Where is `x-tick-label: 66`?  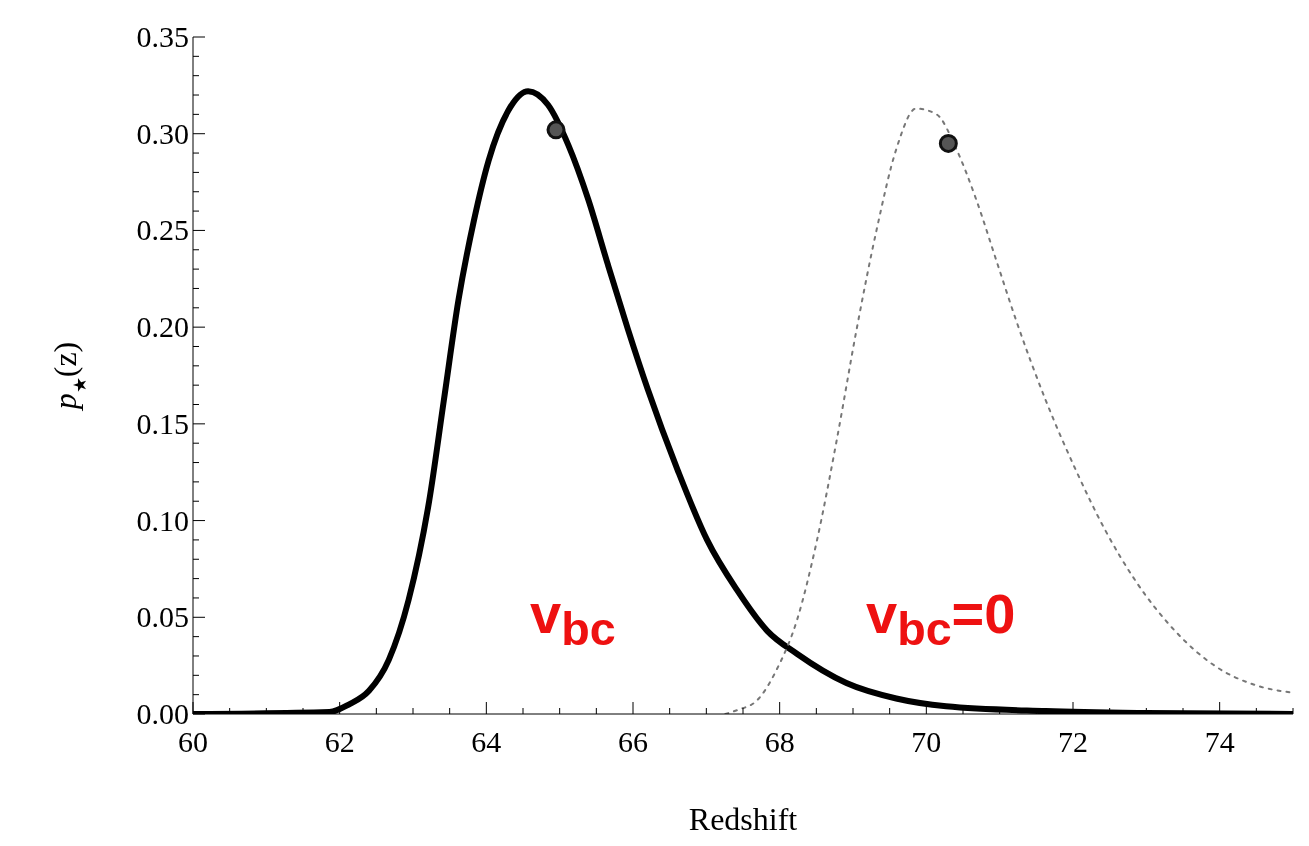 x-tick-label: 66 is located at coordinates (633, 741).